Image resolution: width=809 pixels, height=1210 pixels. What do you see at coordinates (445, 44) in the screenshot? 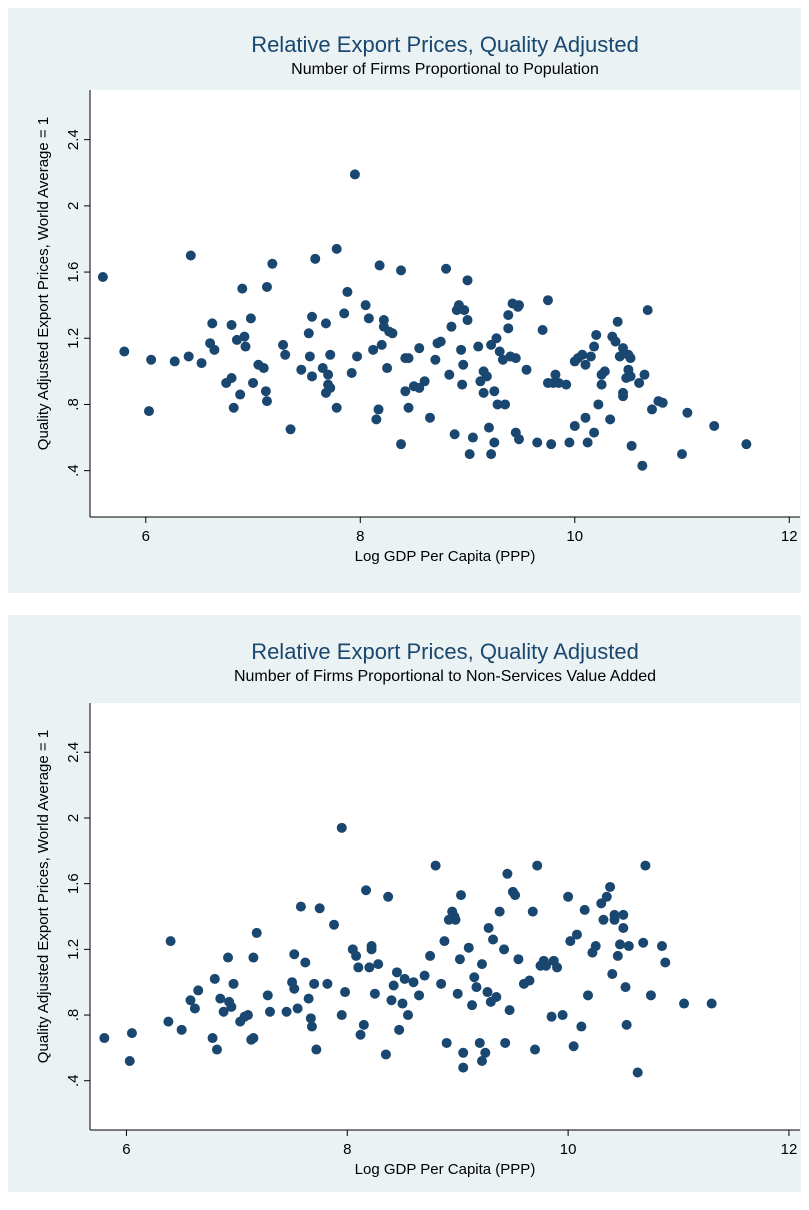
I see `chart-title: Relative Export Prices, Quality Adjusted` at bounding box center [445, 44].